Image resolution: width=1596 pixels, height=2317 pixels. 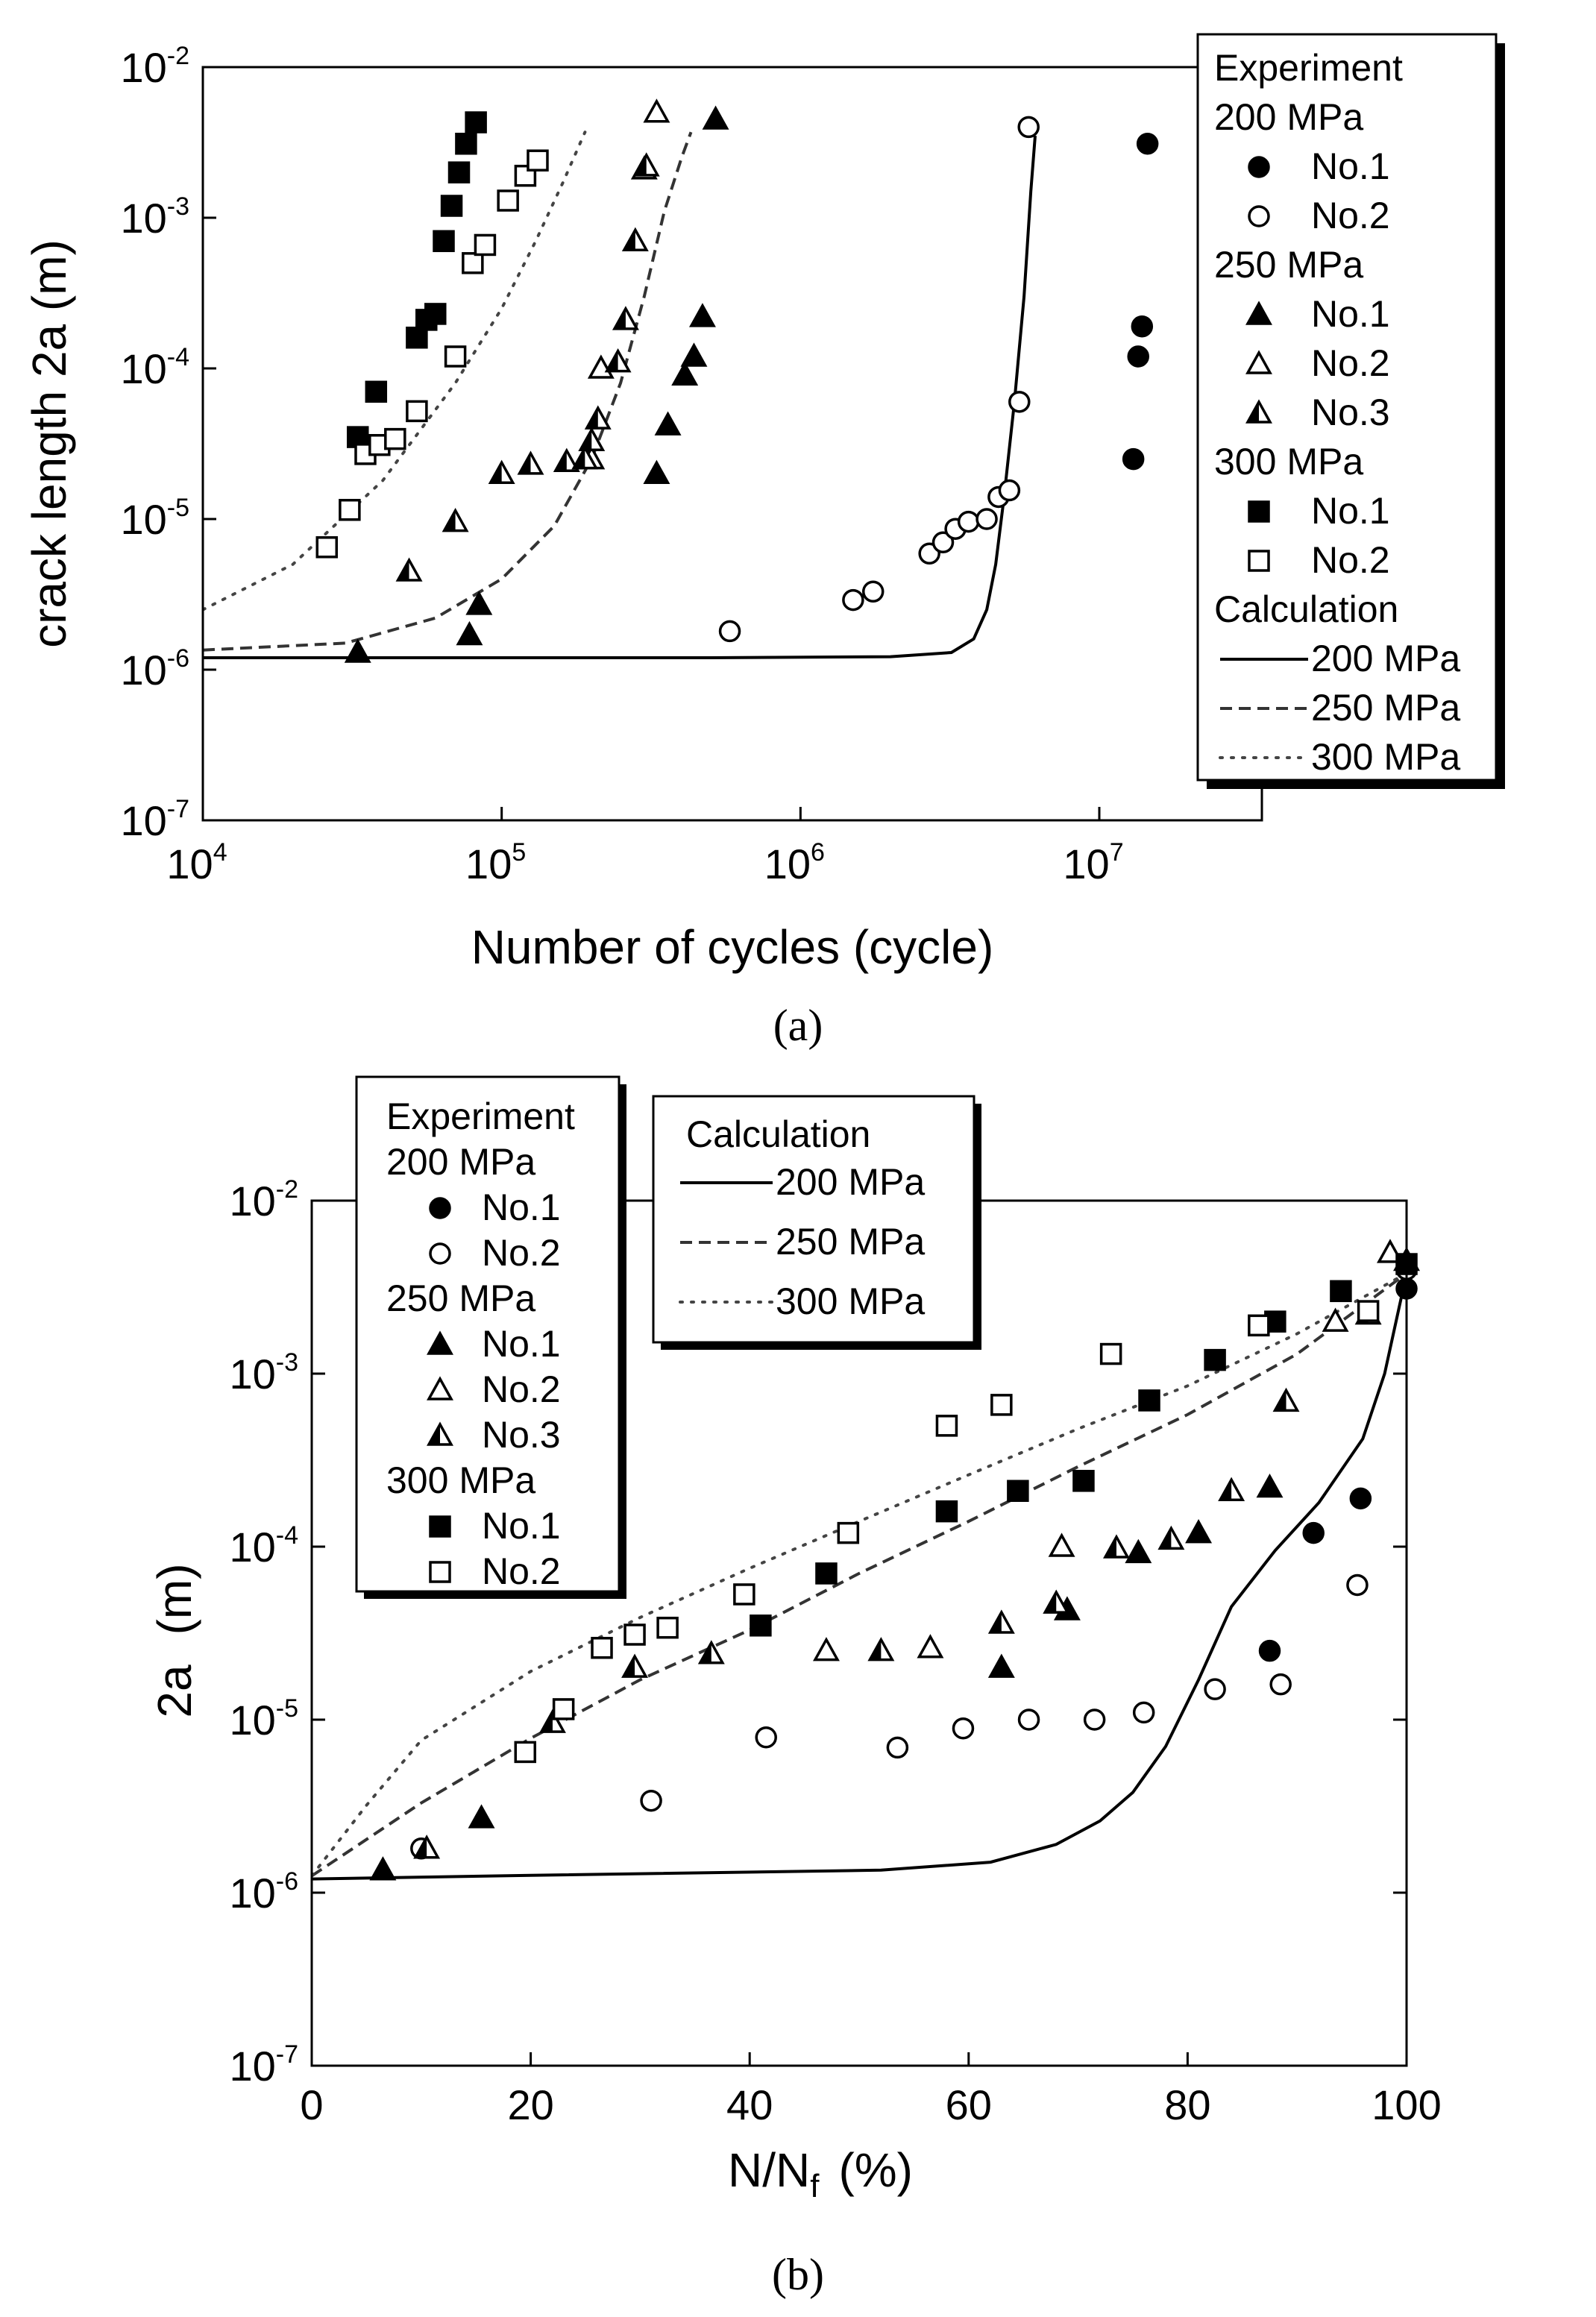 What do you see at coordinates (521, 1571) in the screenshot?
I see `panel-b-legend-label-2-1: No.2` at bounding box center [521, 1571].